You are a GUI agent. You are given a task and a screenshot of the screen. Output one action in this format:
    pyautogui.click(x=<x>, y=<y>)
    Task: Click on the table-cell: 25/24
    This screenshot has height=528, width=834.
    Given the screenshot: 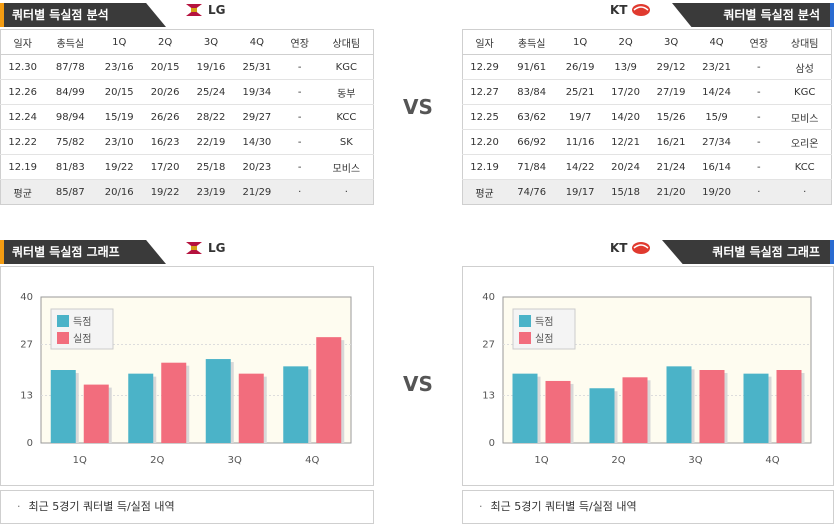 What is the action you would take?
    pyautogui.click(x=211, y=92)
    